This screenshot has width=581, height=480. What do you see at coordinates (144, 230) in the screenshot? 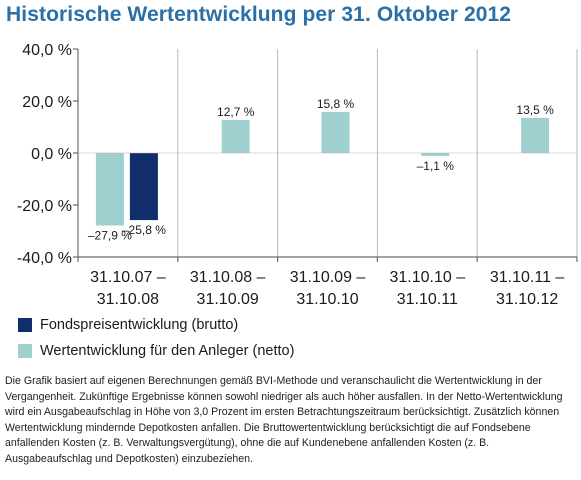
I see `data-label-brutto: –25,8 %` at bounding box center [144, 230].